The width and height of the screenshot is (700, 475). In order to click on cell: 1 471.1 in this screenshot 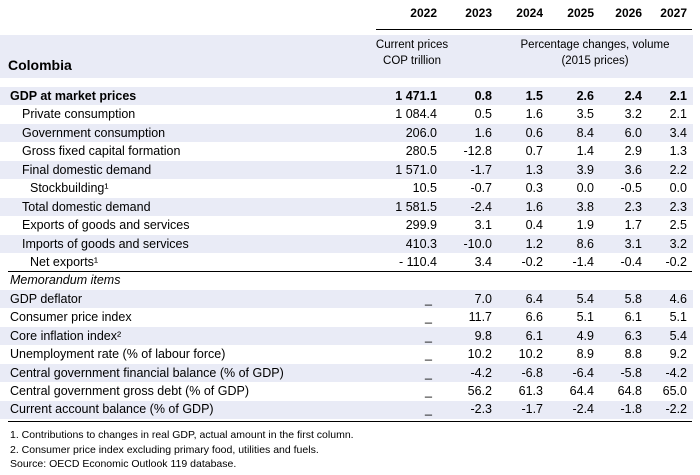, I will do `click(416, 96)`.